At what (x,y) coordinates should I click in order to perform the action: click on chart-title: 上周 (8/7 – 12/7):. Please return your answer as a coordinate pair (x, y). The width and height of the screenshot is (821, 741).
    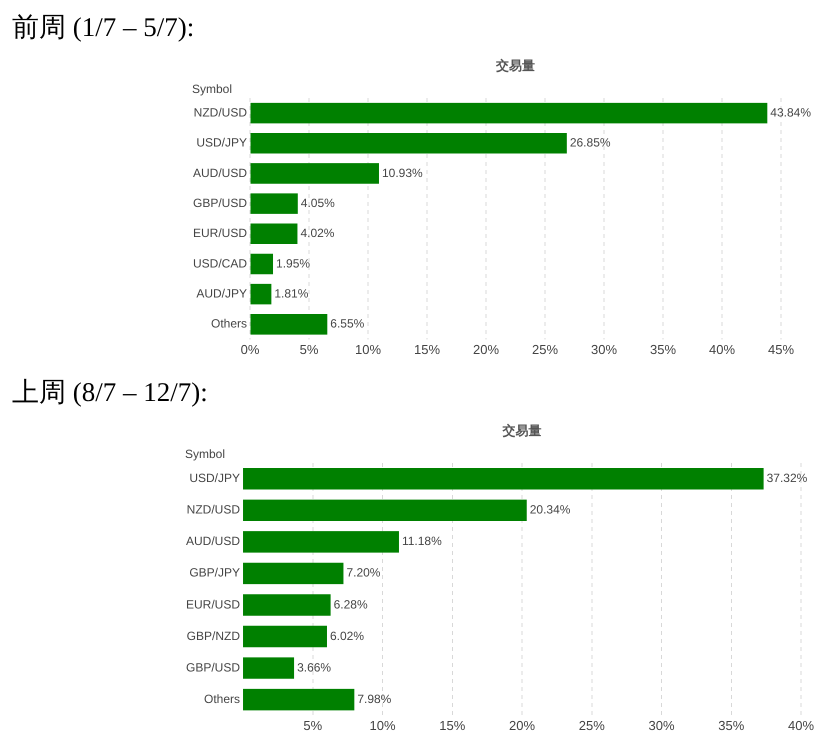
    Looking at the image, I should click on (110, 392).